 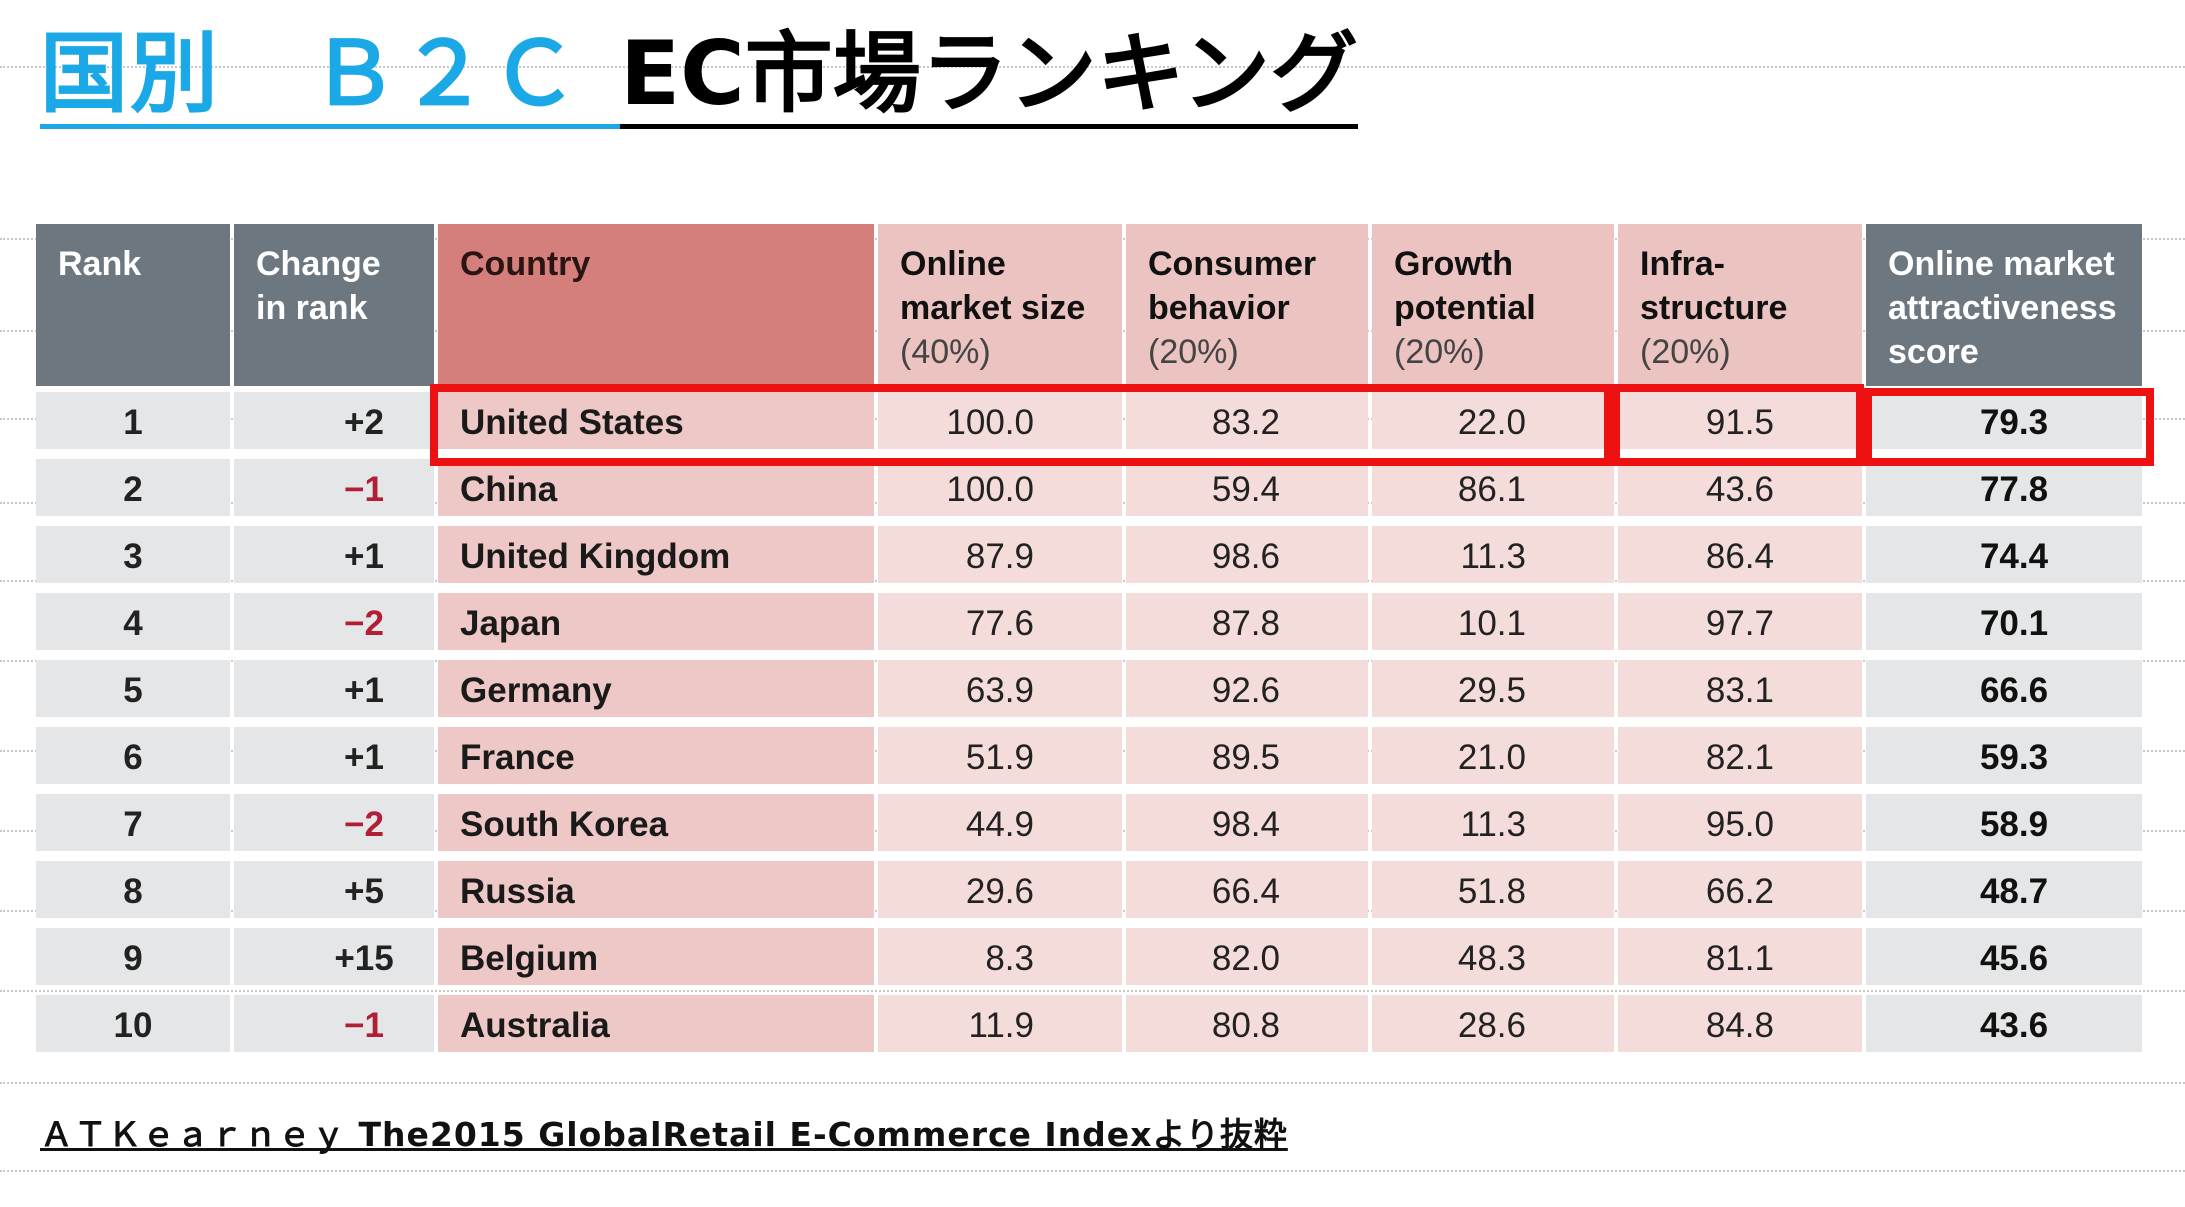 I want to click on header-score: Online market attractiveness score, so click(x=2004, y=305).